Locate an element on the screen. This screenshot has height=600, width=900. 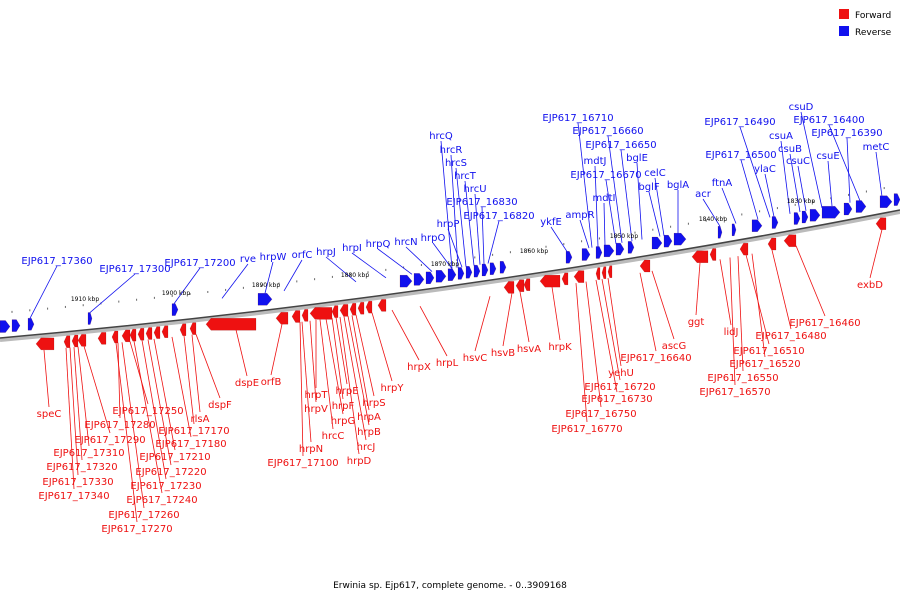
gene-label-hrpi: hrpI is located at coordinates (352, 248).